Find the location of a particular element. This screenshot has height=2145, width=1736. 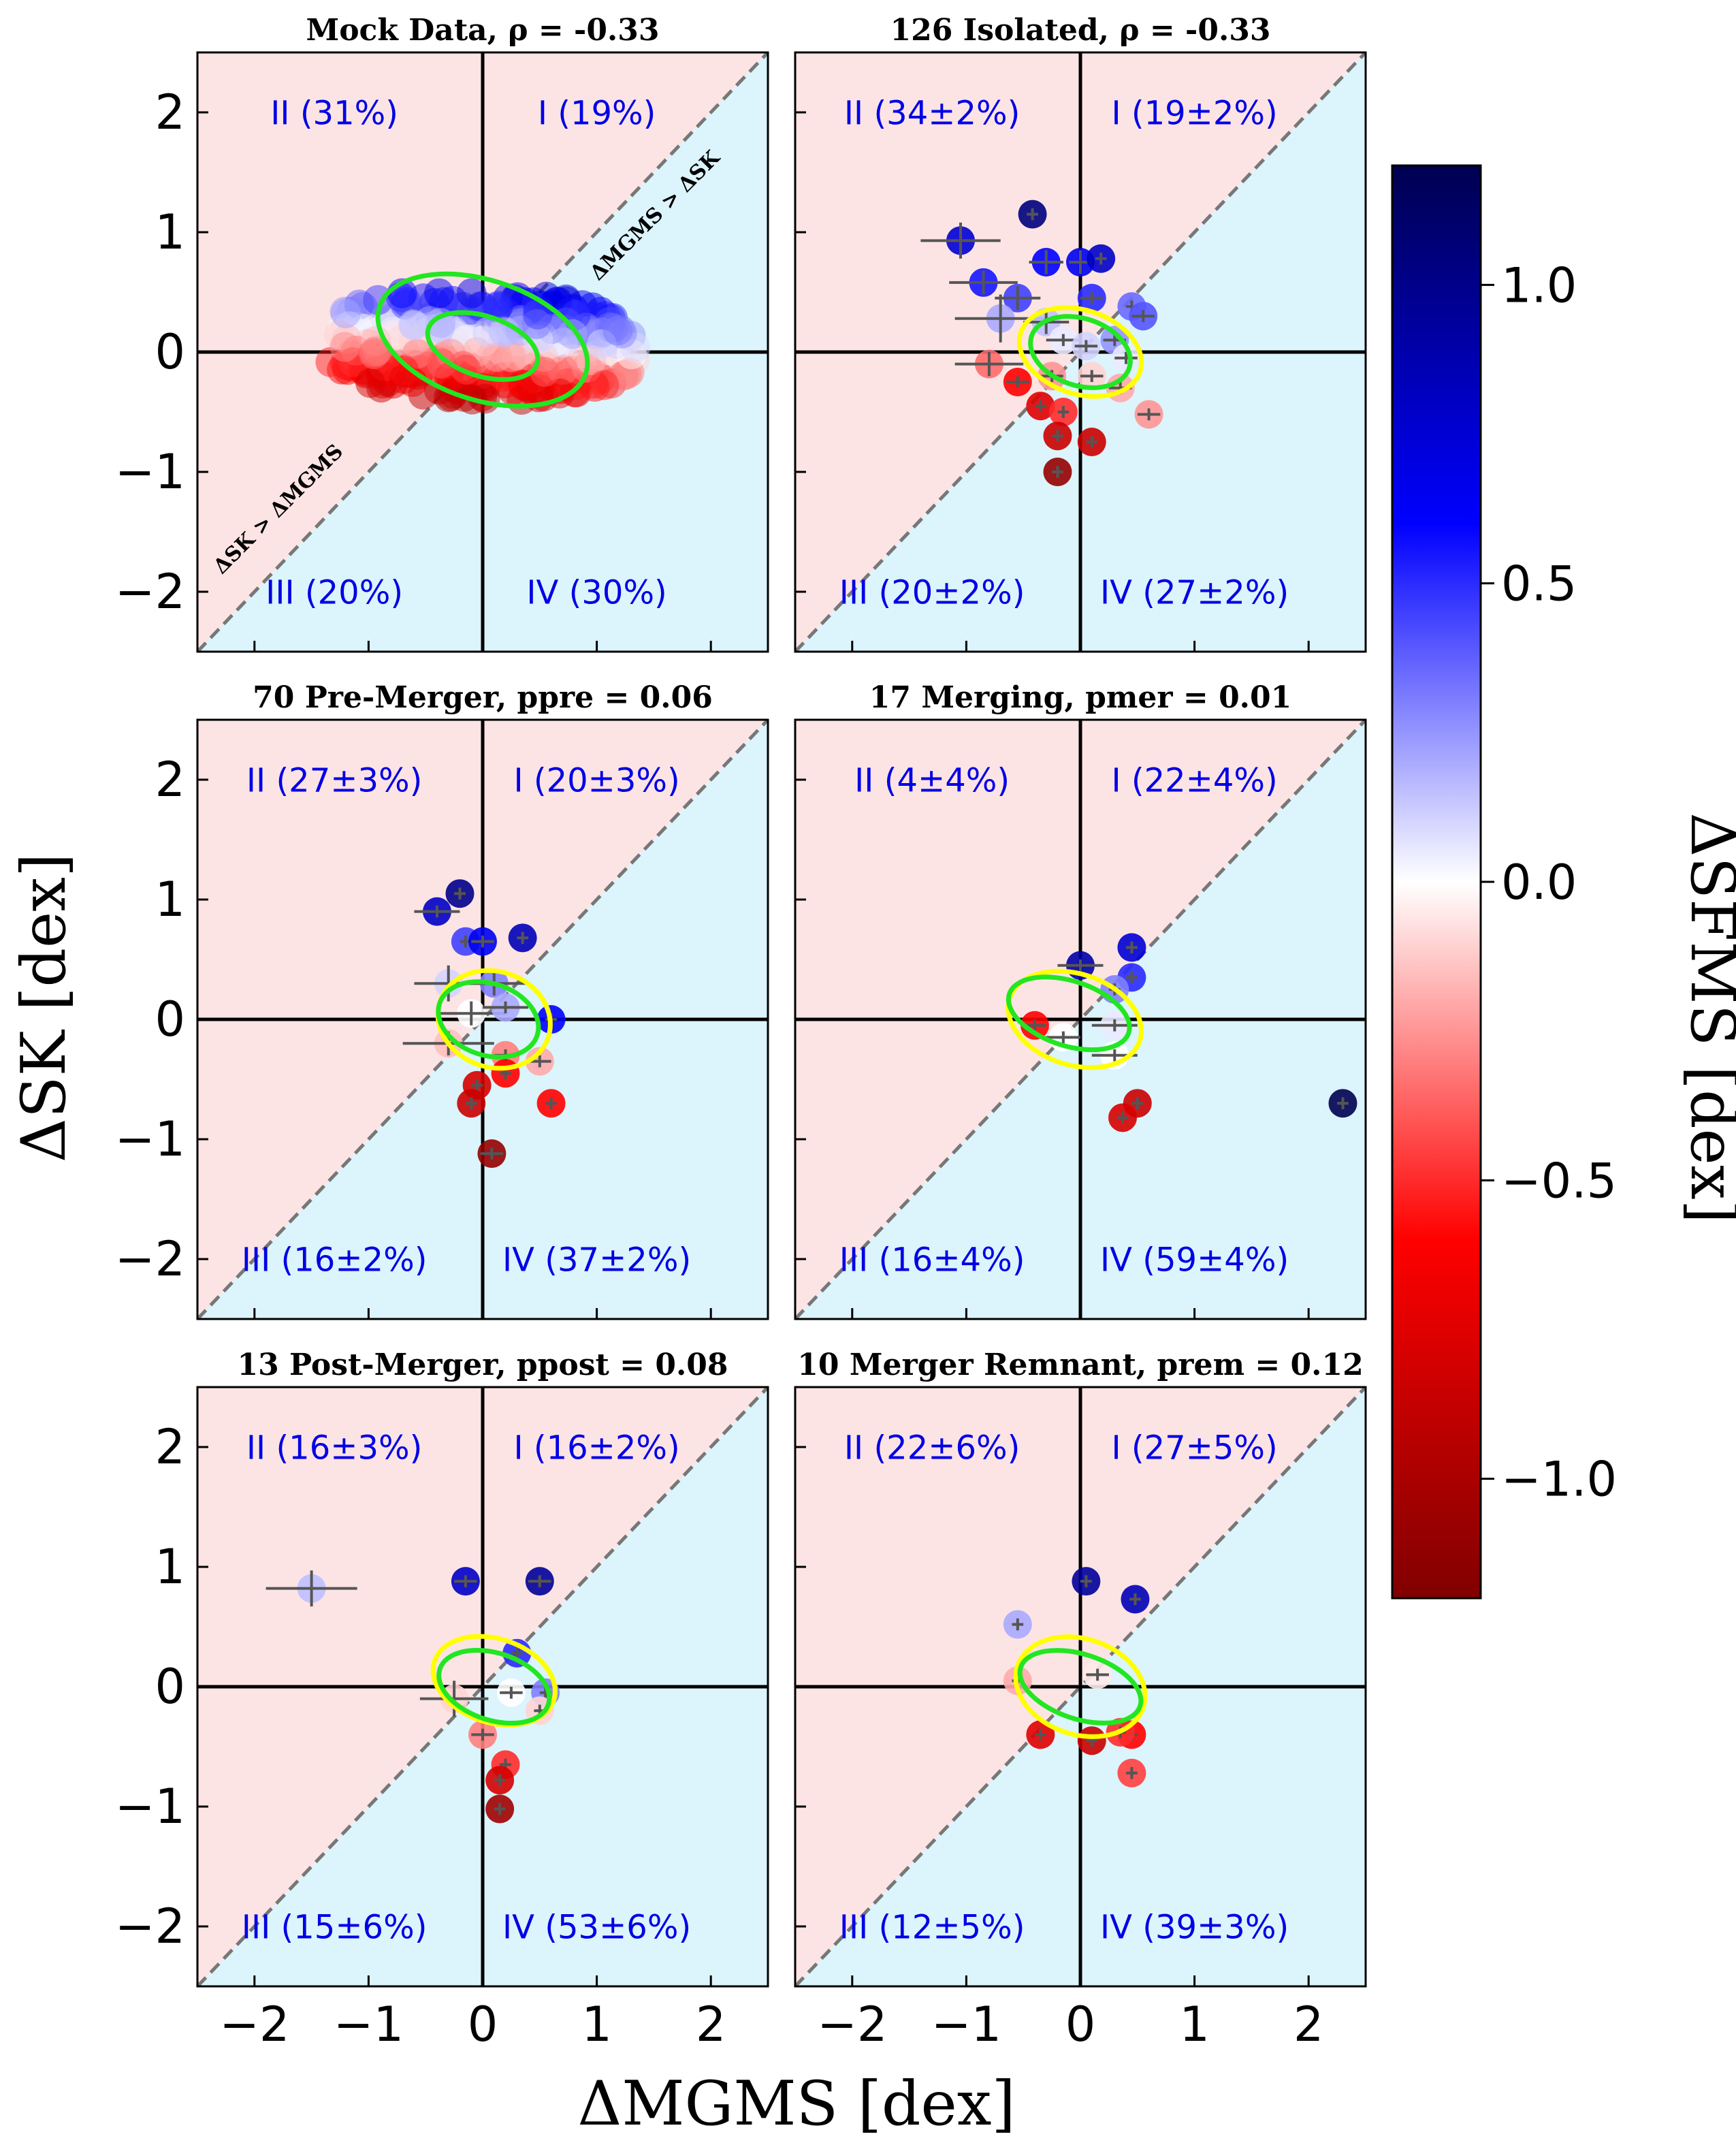

colorbar-tick-label: −0.5 is located at coordinates (1559, 1181).